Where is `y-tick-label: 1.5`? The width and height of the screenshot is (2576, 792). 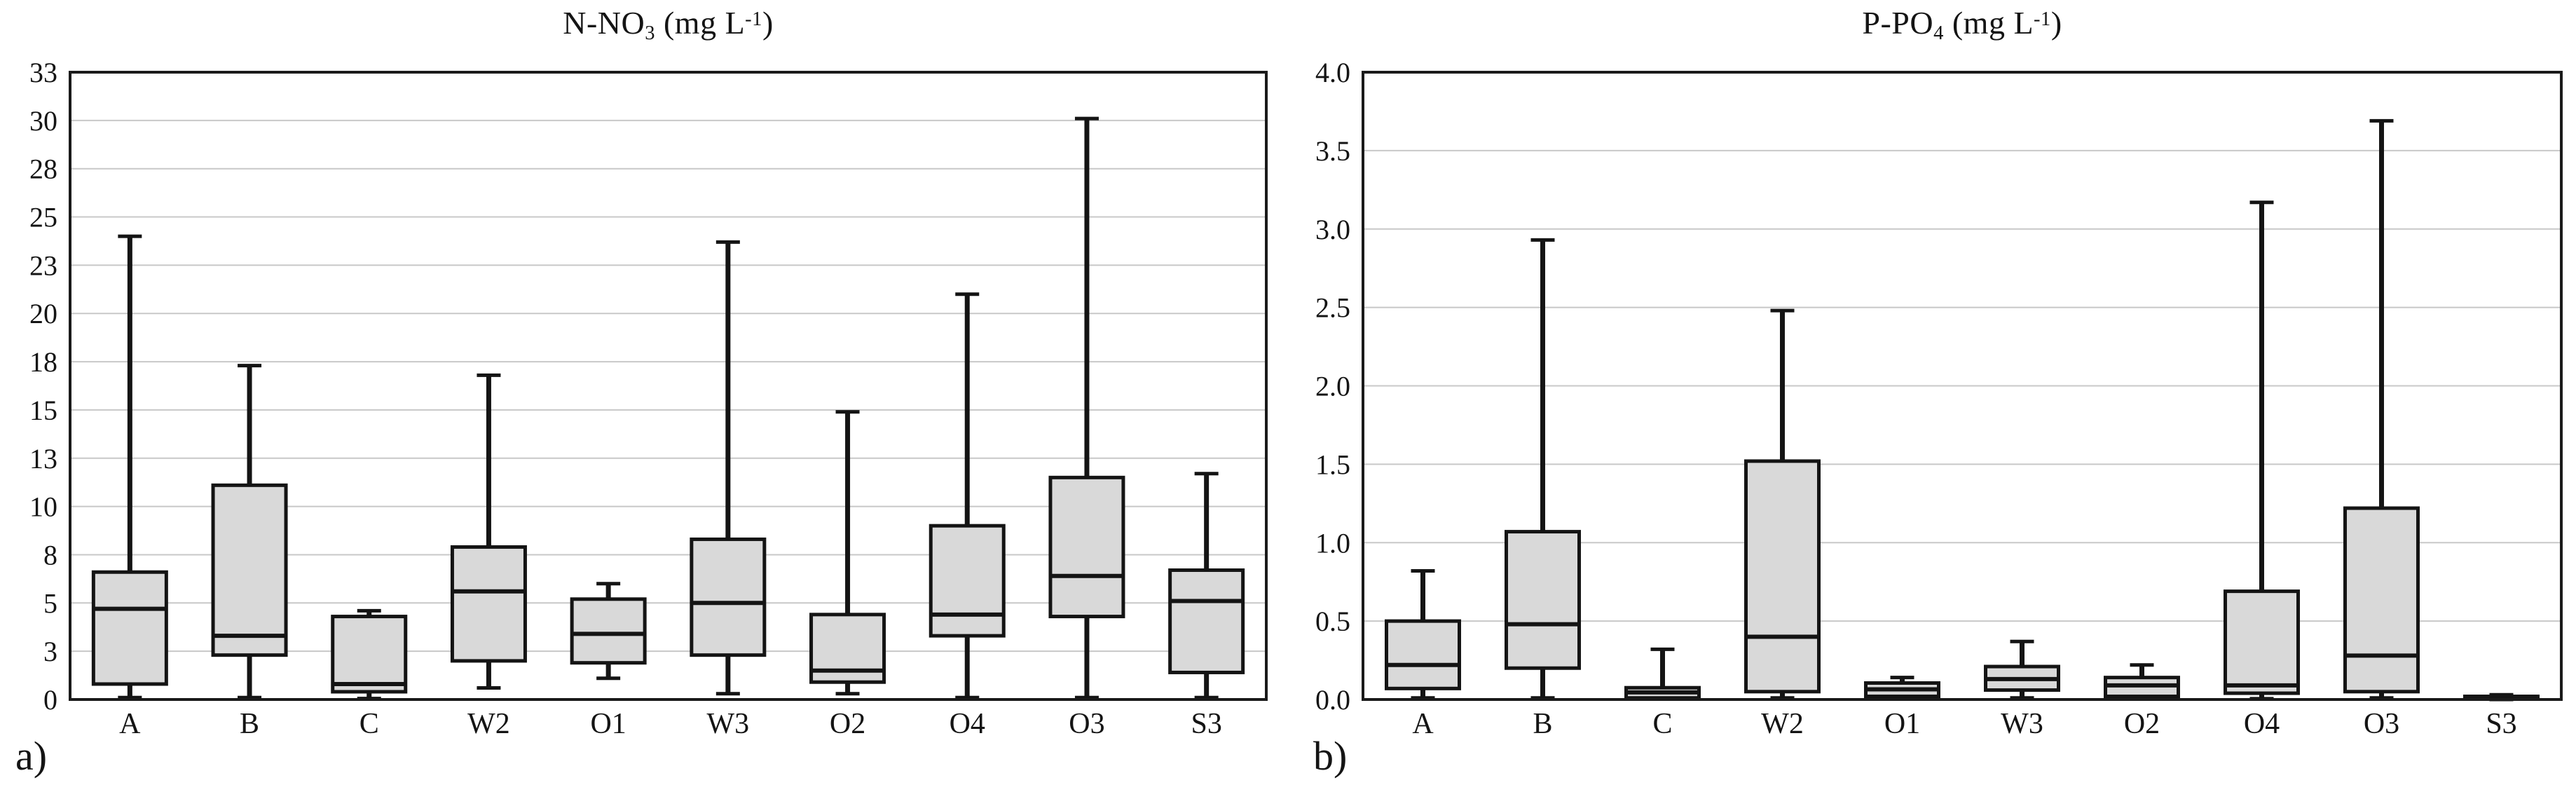
y-tick-label: 1.5 is located at coordinates (1333, 464).